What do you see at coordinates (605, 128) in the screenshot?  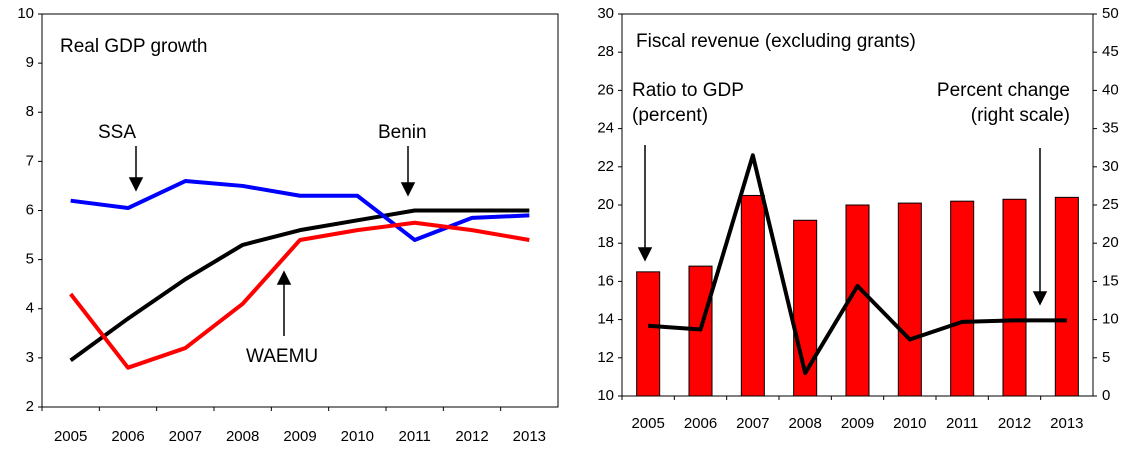 I see `y-tick-label: 24` at bounding box center [605, 128].